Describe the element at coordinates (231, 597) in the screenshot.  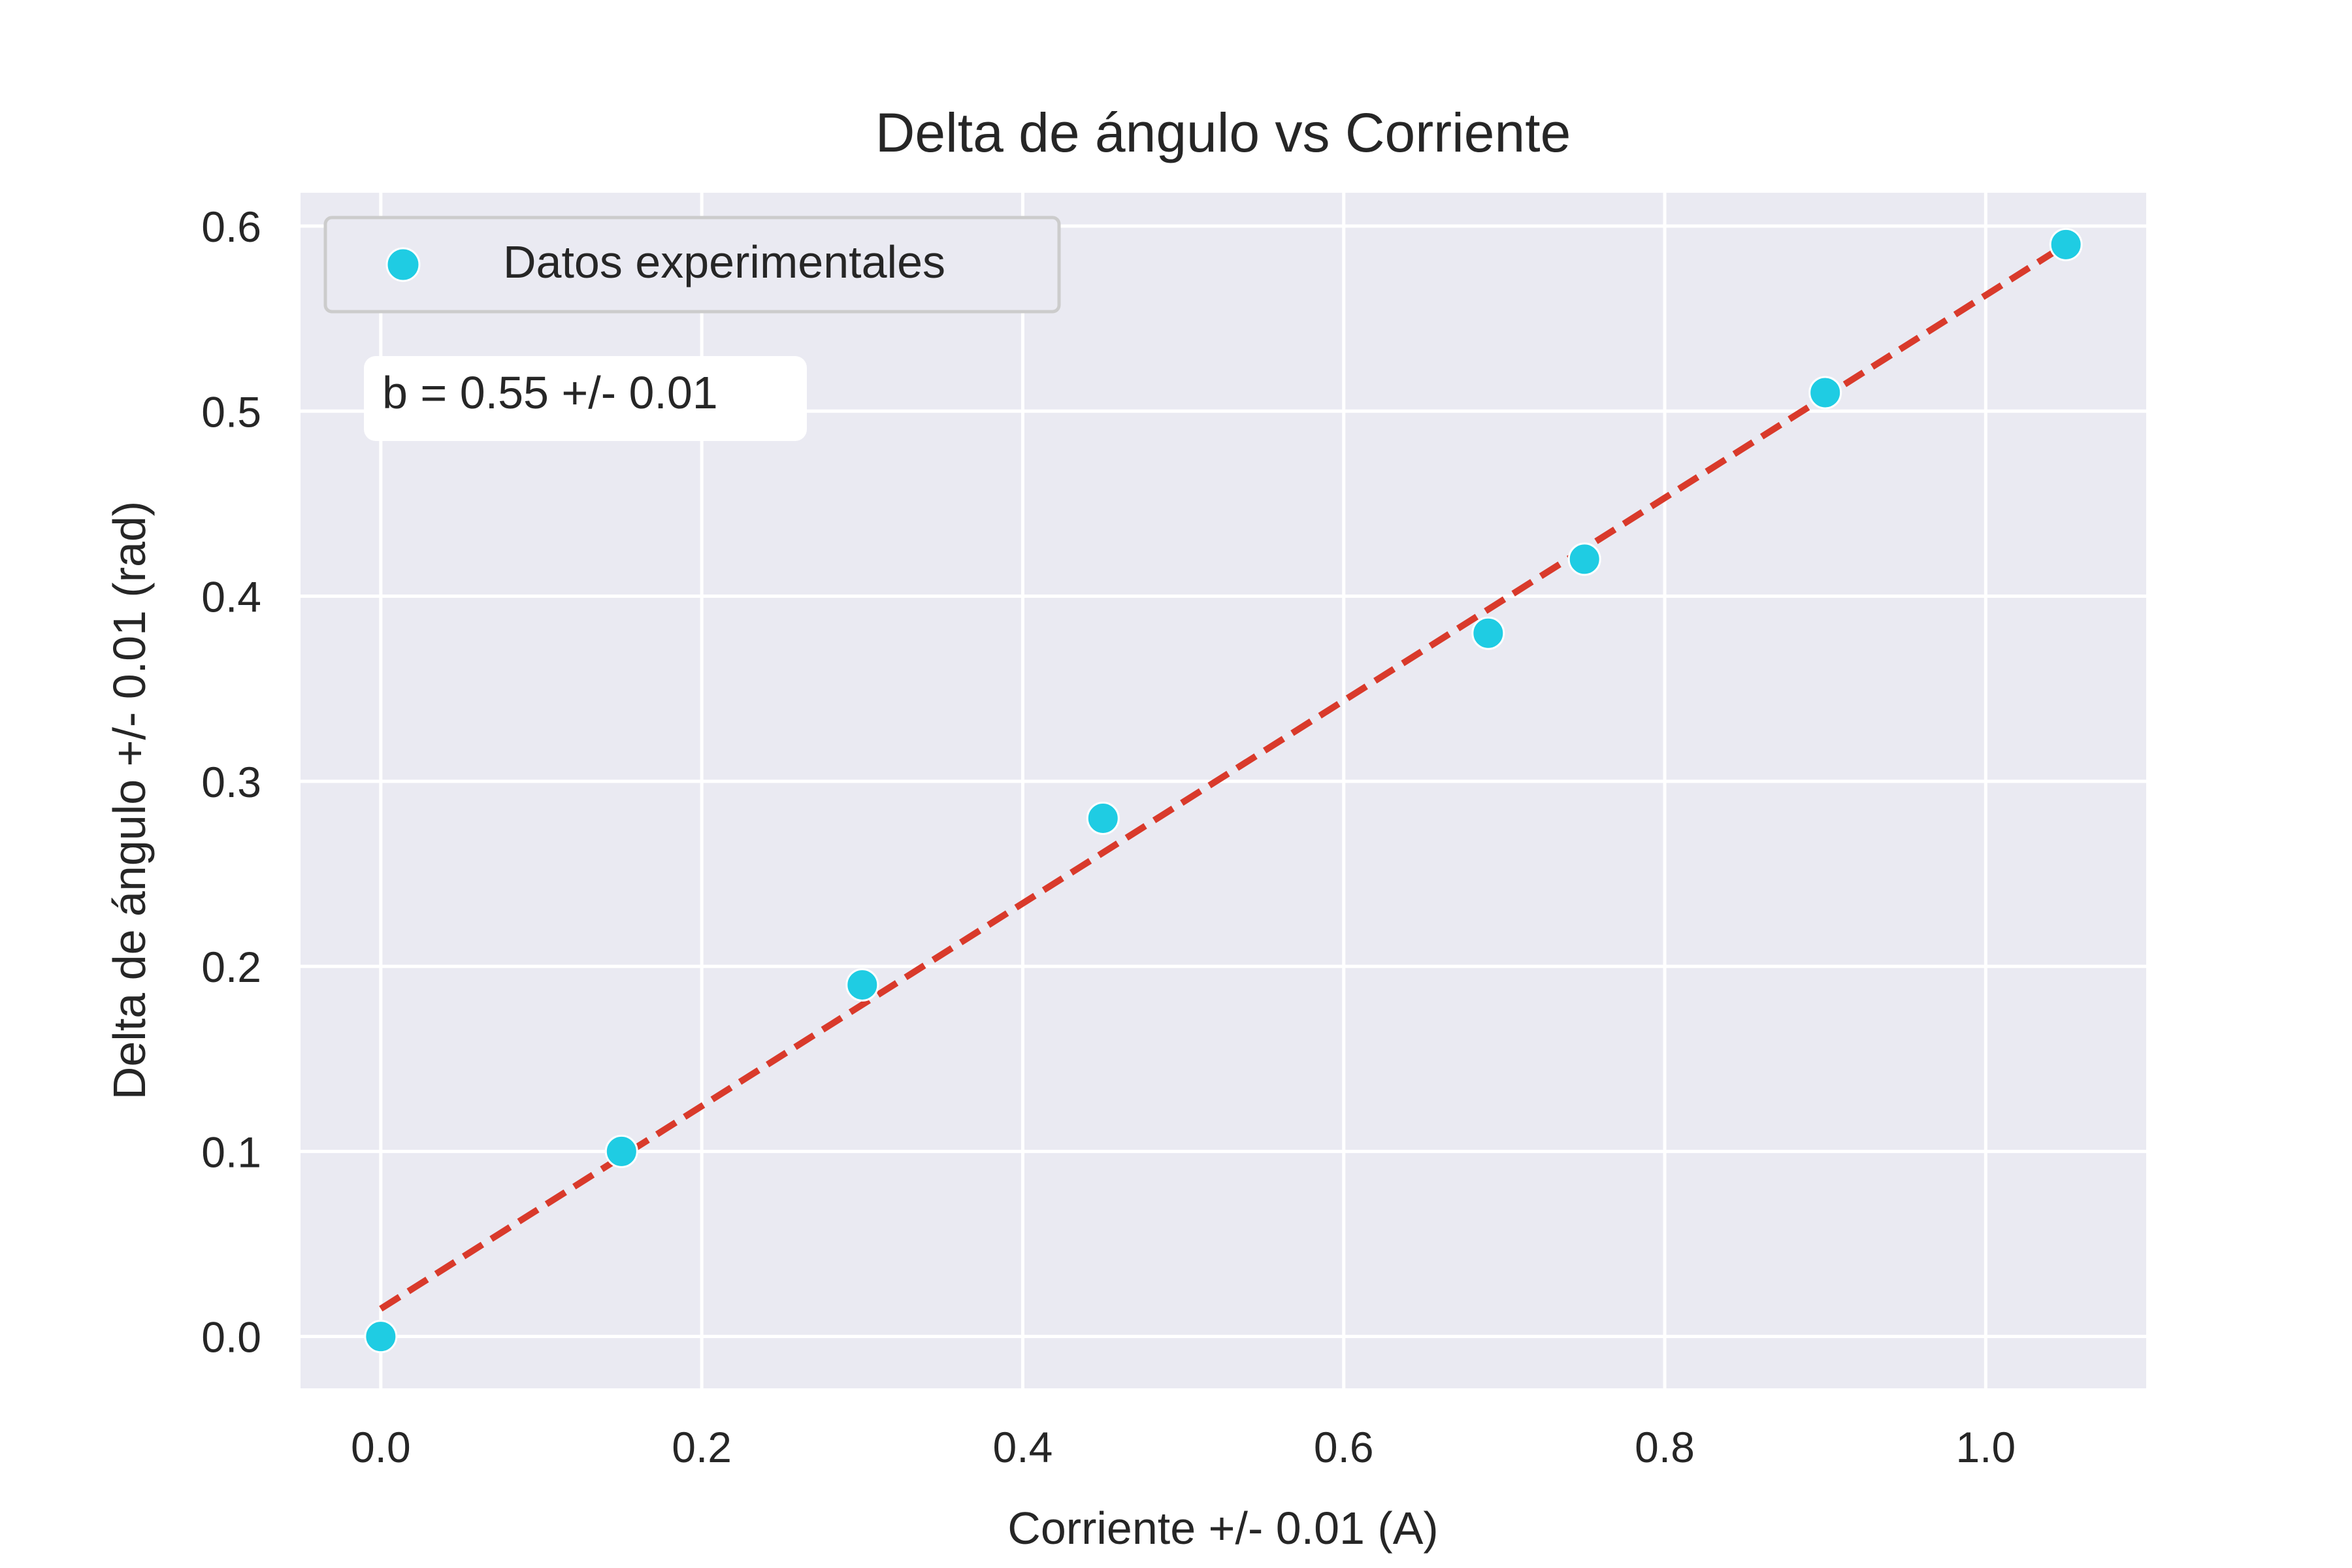
I see `y-tick-label: 0.4` at that location.